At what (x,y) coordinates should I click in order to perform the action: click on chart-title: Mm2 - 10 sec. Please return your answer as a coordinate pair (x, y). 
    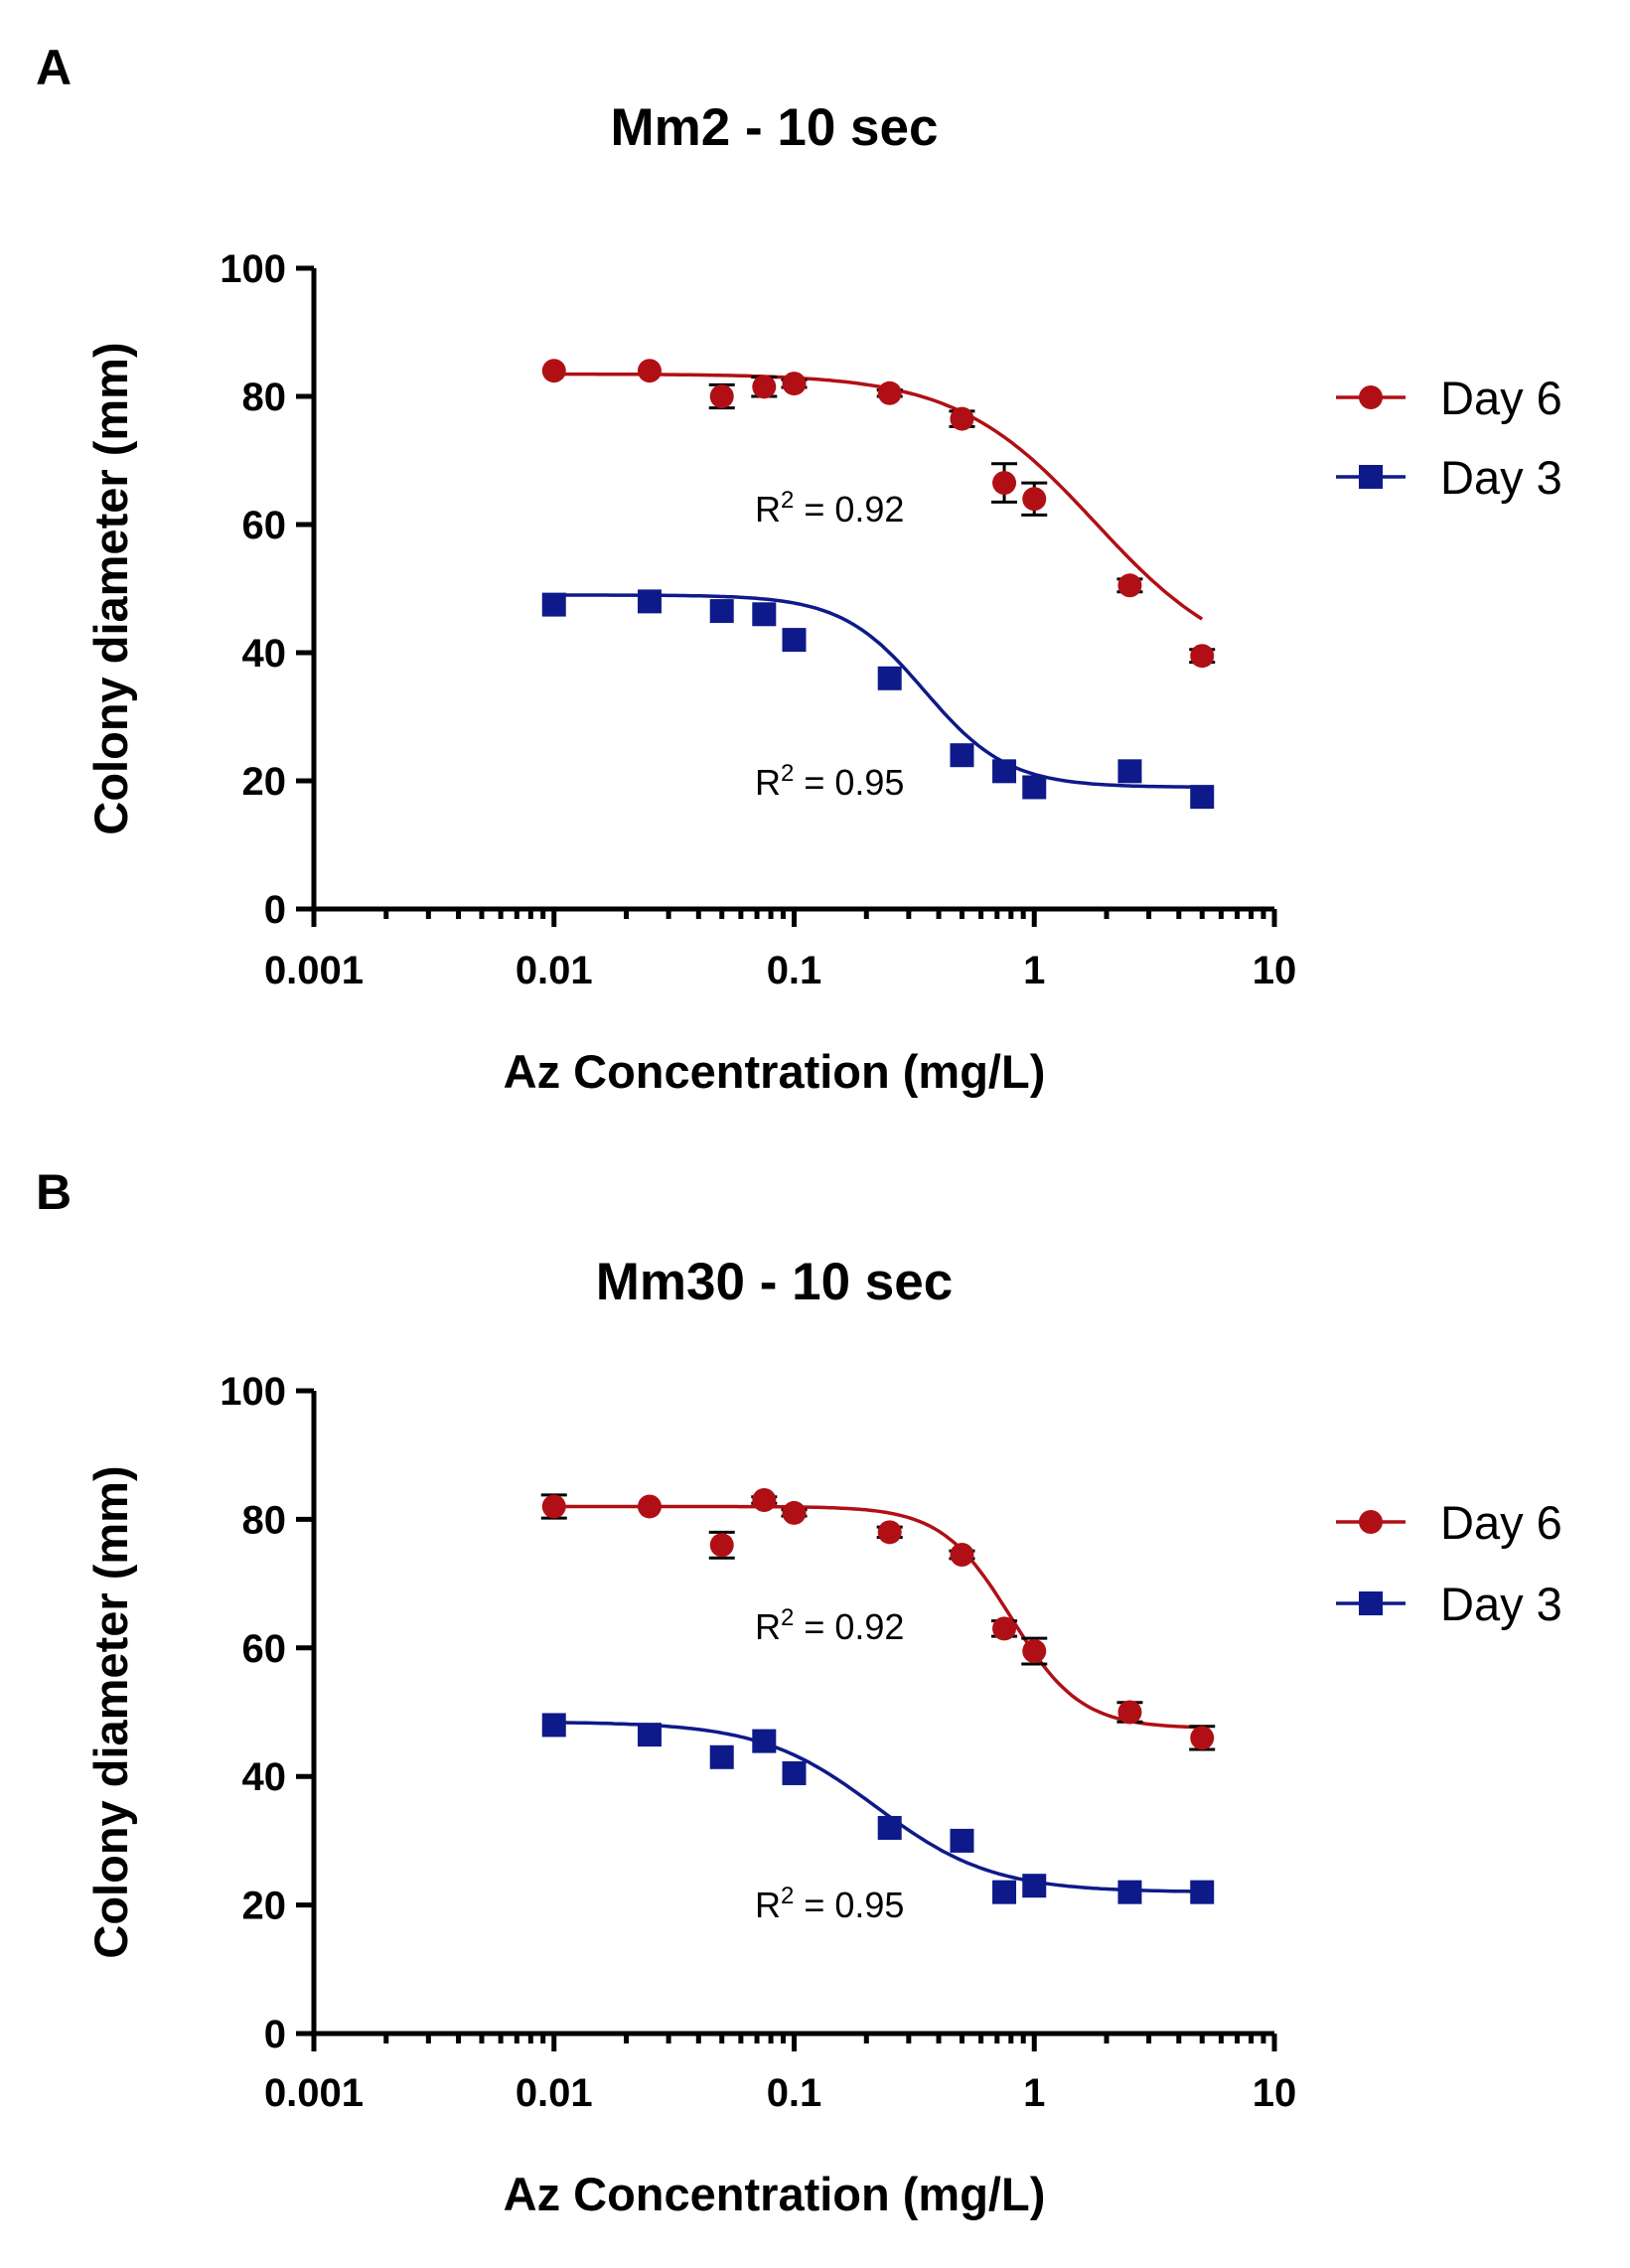
    Looking at the image, I should click on (775, 127).